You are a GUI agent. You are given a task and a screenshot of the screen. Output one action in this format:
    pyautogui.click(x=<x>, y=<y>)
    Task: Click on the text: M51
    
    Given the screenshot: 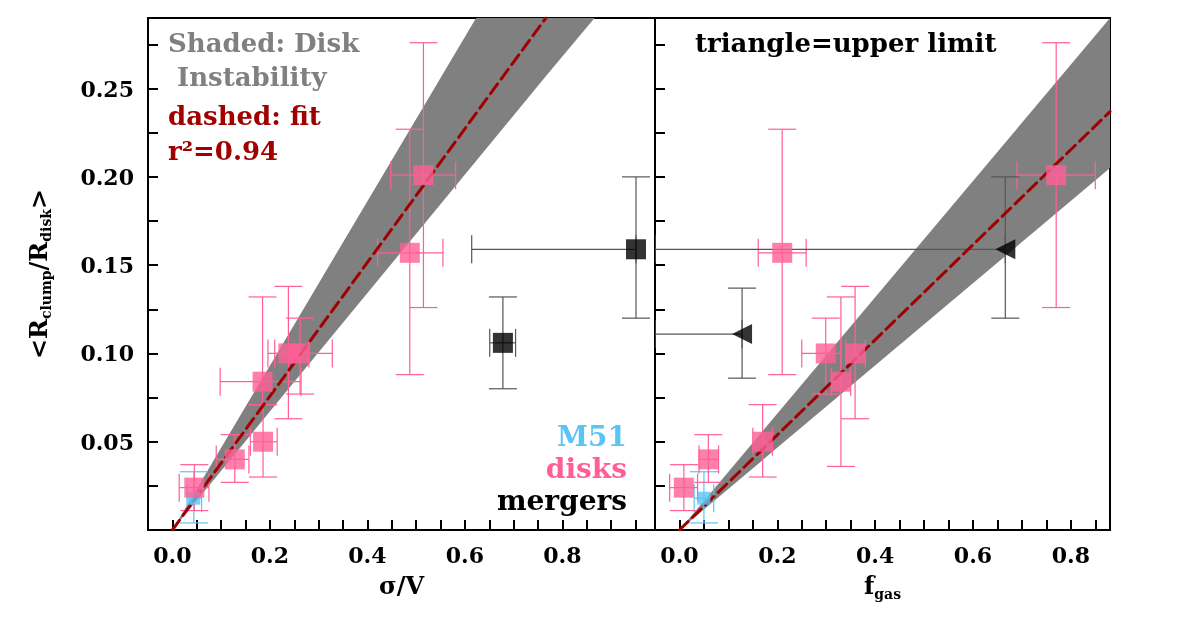 What is the action you would take?
    pyautogui.click(x=592, y=436)
    